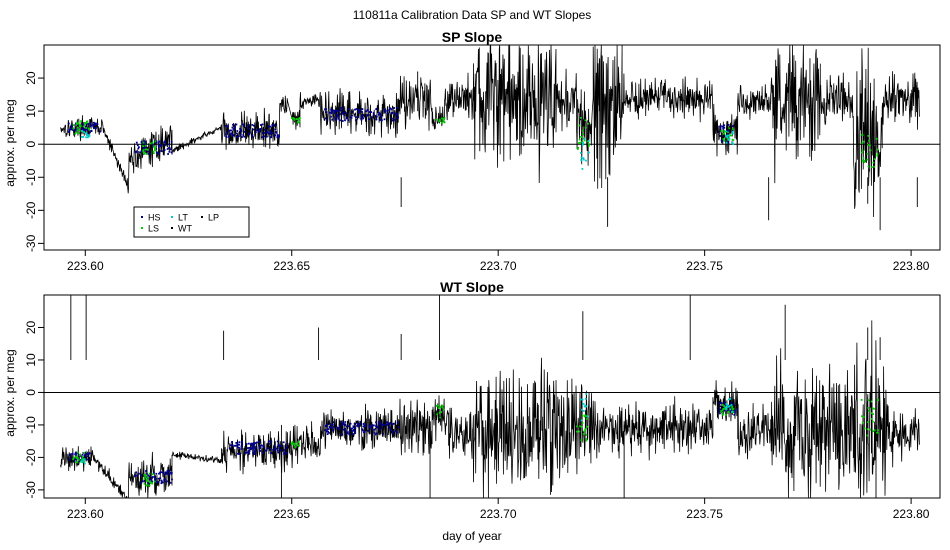 This screenshot has width=950, height=550. I want to click on y-tick-label: -20, so click(31, 457).